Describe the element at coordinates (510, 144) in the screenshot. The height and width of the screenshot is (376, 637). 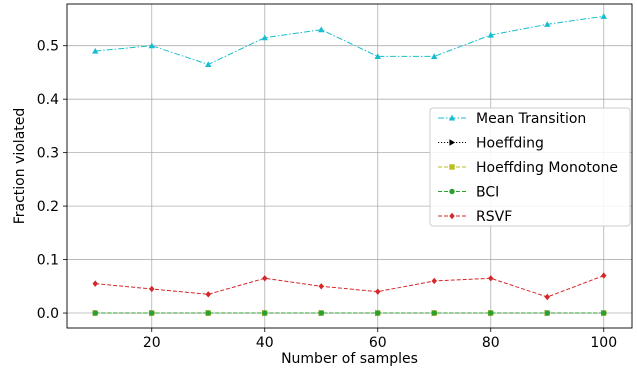
I see `legend-label: Hoeffding` at that location.